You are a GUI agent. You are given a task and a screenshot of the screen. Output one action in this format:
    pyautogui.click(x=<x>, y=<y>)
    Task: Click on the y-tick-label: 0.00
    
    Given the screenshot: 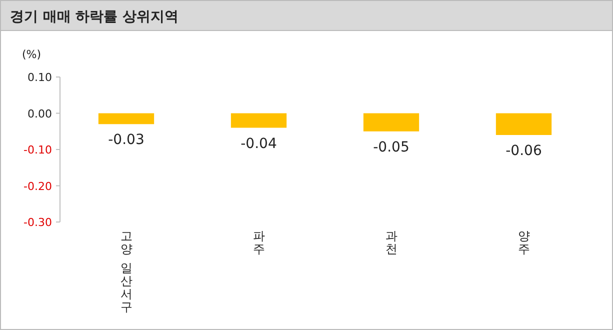 What is the action you would take?
    pyautogui.click(x=40, y=113)
    